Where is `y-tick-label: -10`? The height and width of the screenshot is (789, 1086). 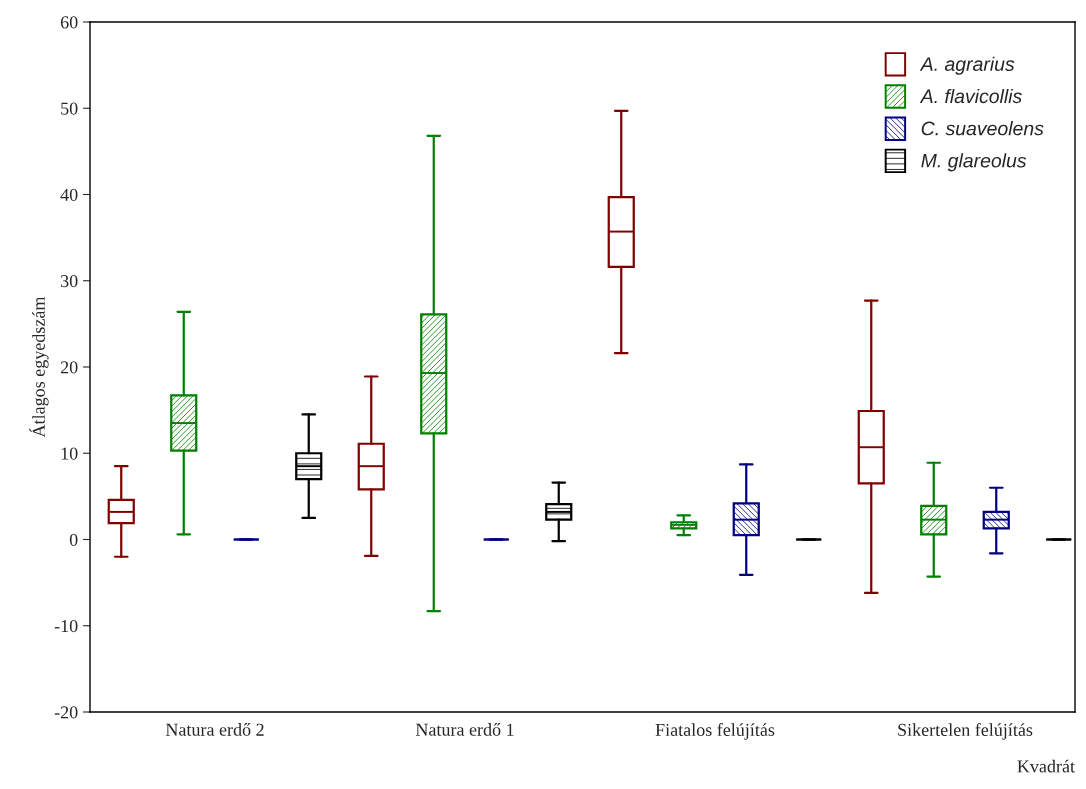 y-tick-label: -10 is located at coordinates (66, 626).